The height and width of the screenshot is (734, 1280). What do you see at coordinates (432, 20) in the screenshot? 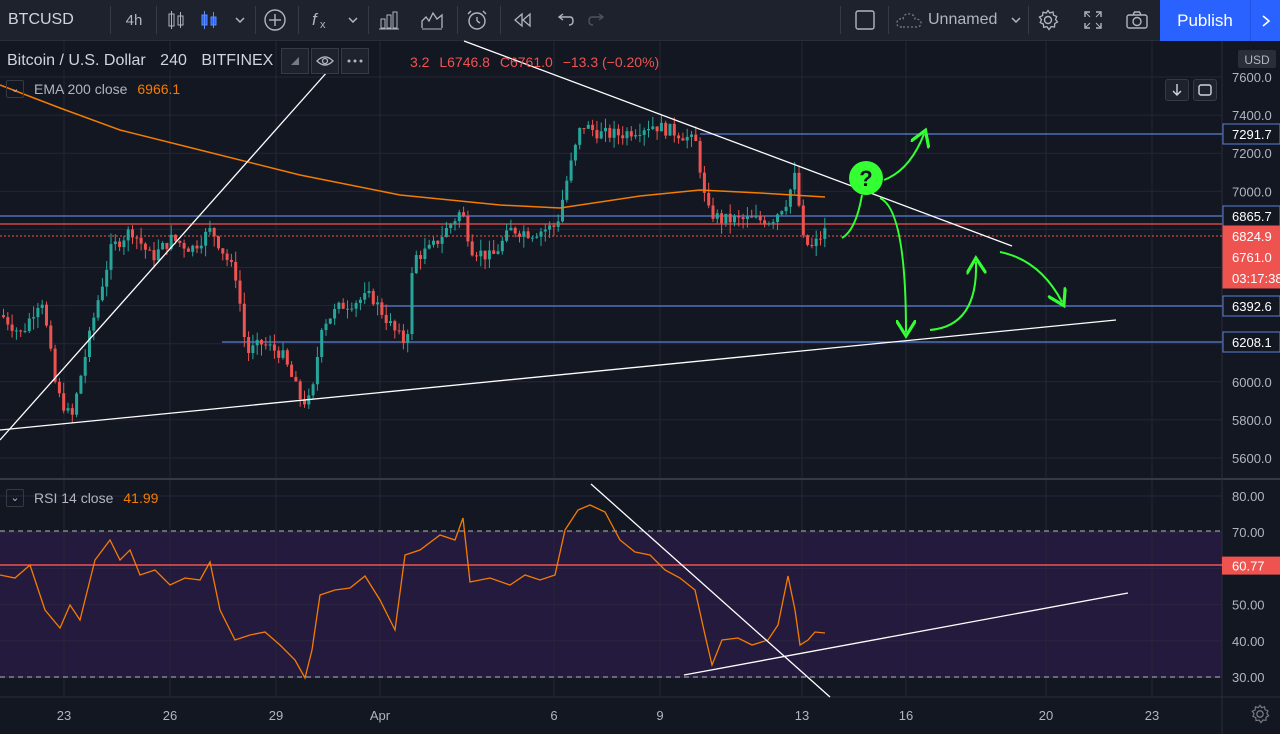
I see `templates-button` at bounding box center [432, 20].